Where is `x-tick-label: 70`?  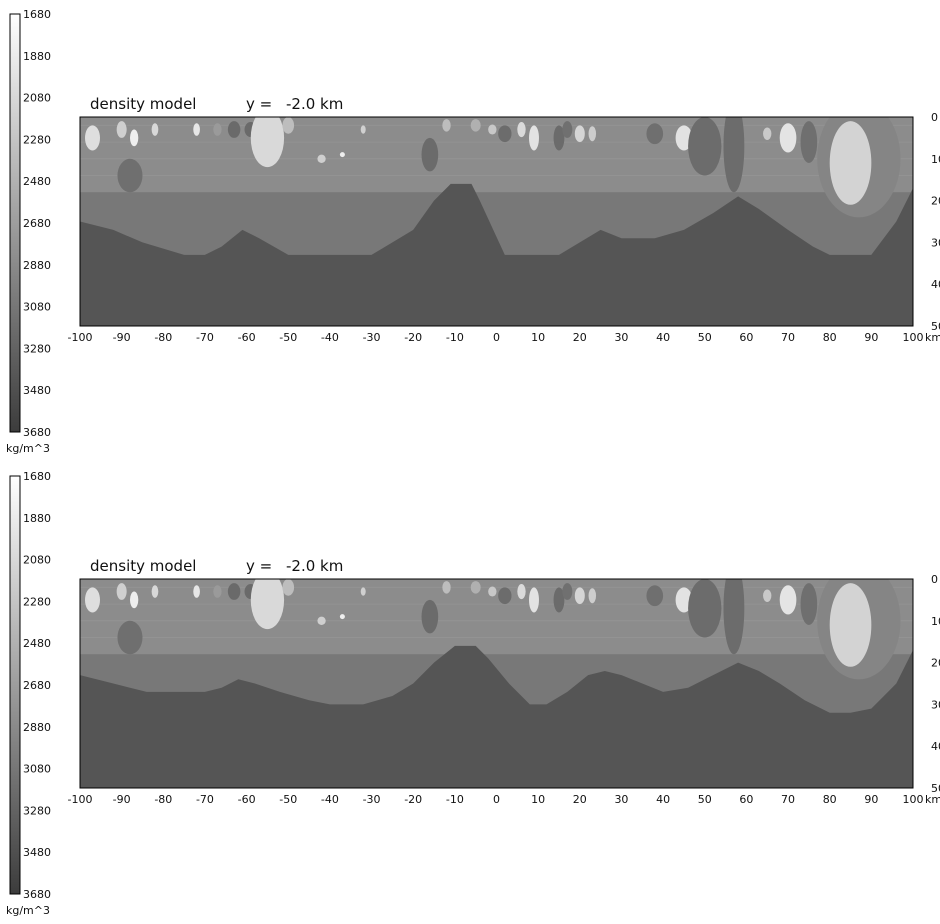
x-tick-label: 70 is located at coordinates (788, 799).